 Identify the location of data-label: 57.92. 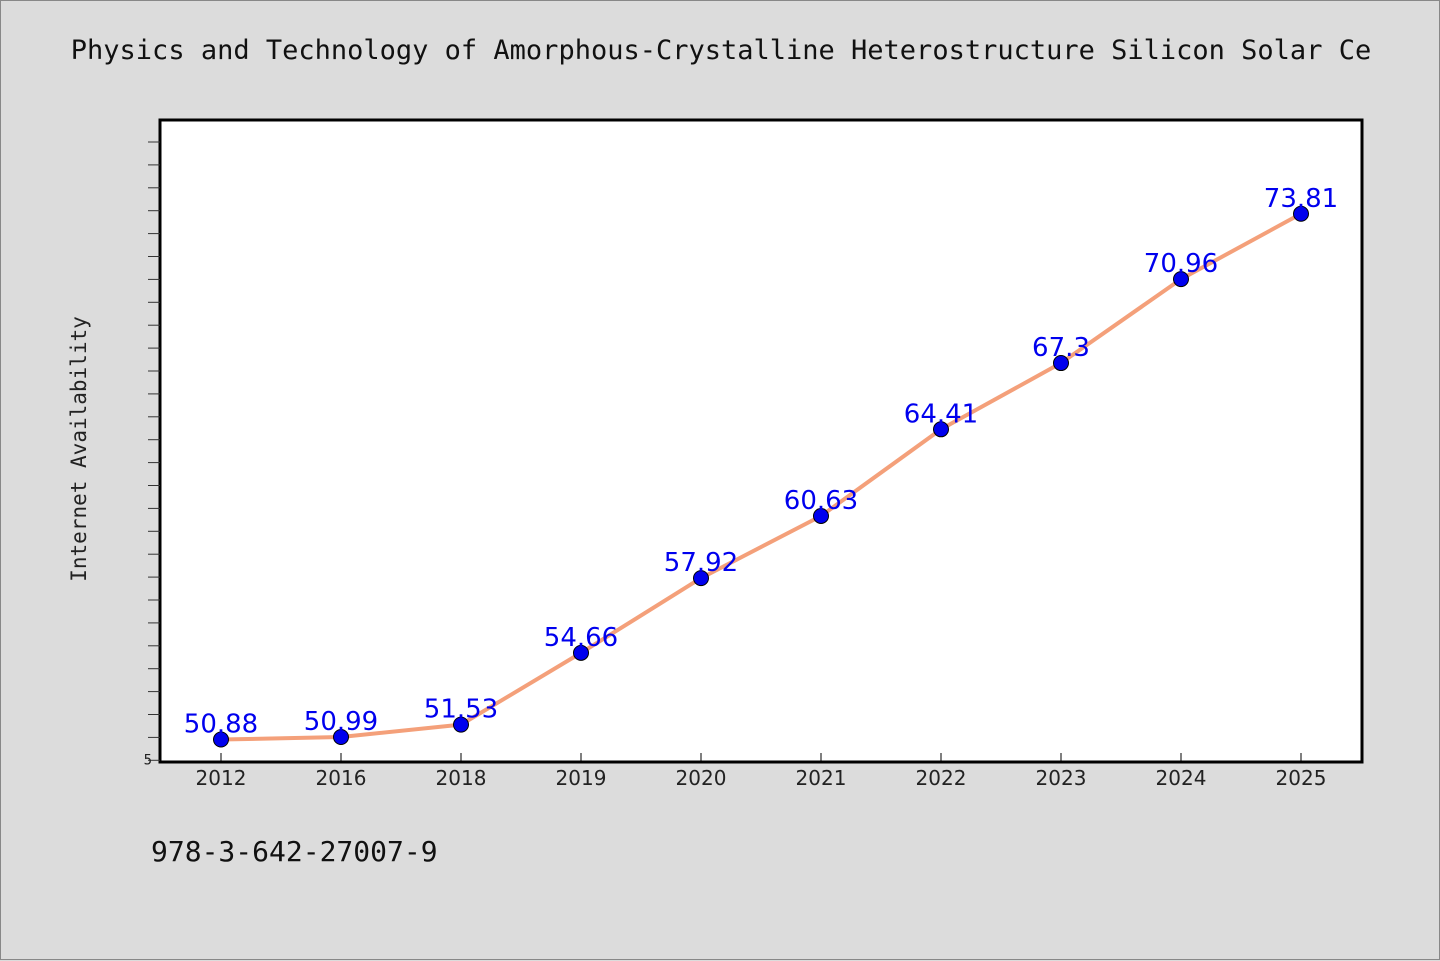
(701, 563).